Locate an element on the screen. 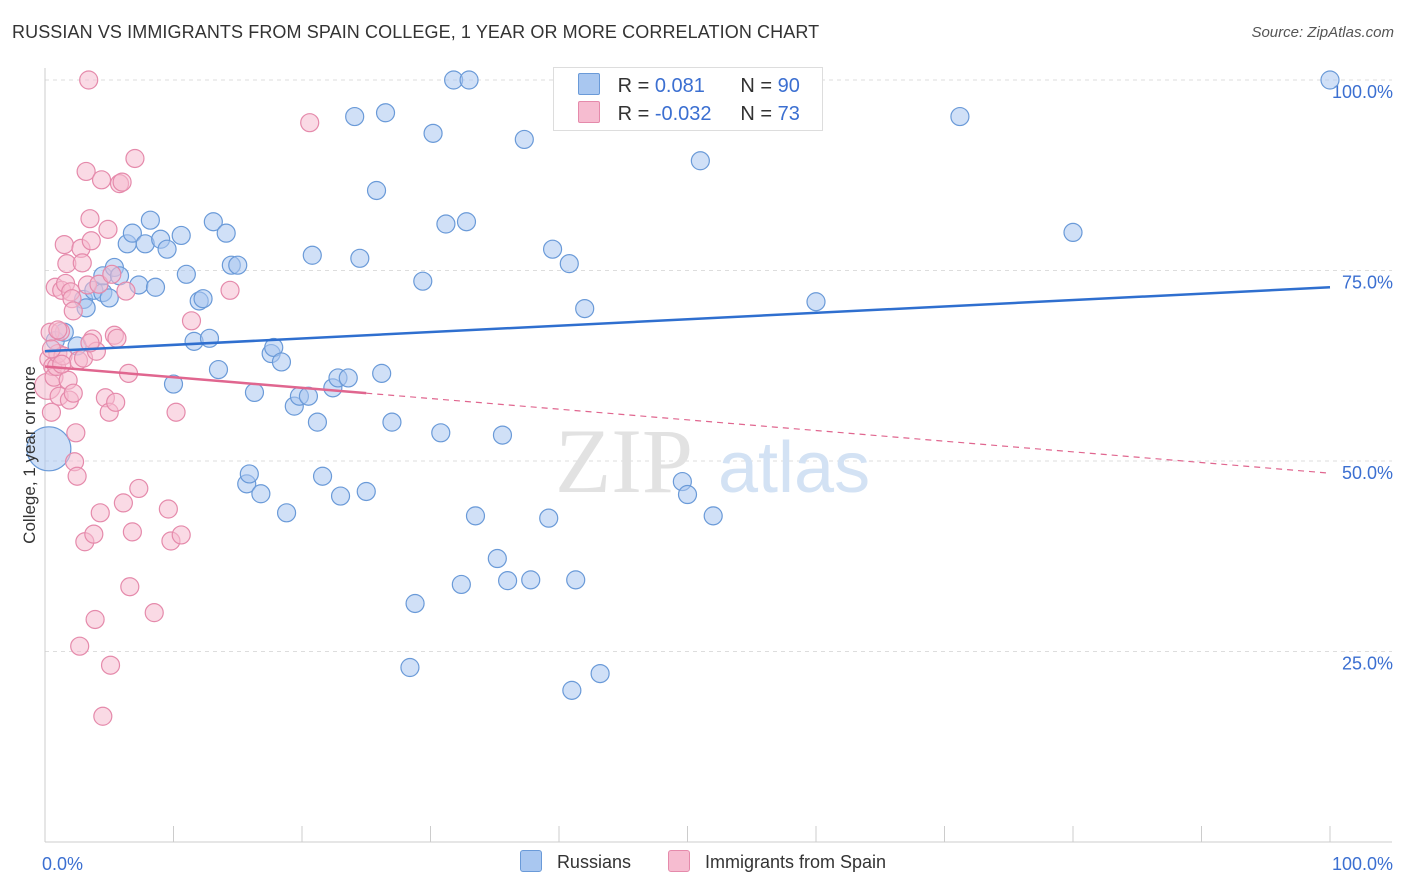 The width and height of the screenshot is (1406, 892). n-label: N = is located at coordinates (756, 114).